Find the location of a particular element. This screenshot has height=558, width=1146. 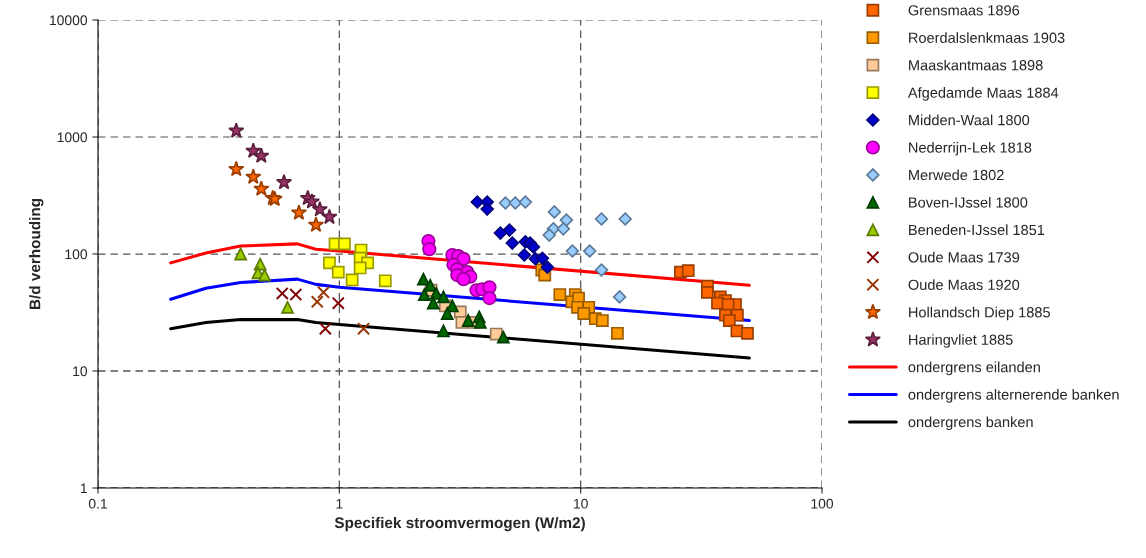

y-axis-title: B/d verhouding is located at coordinates (36, 254).